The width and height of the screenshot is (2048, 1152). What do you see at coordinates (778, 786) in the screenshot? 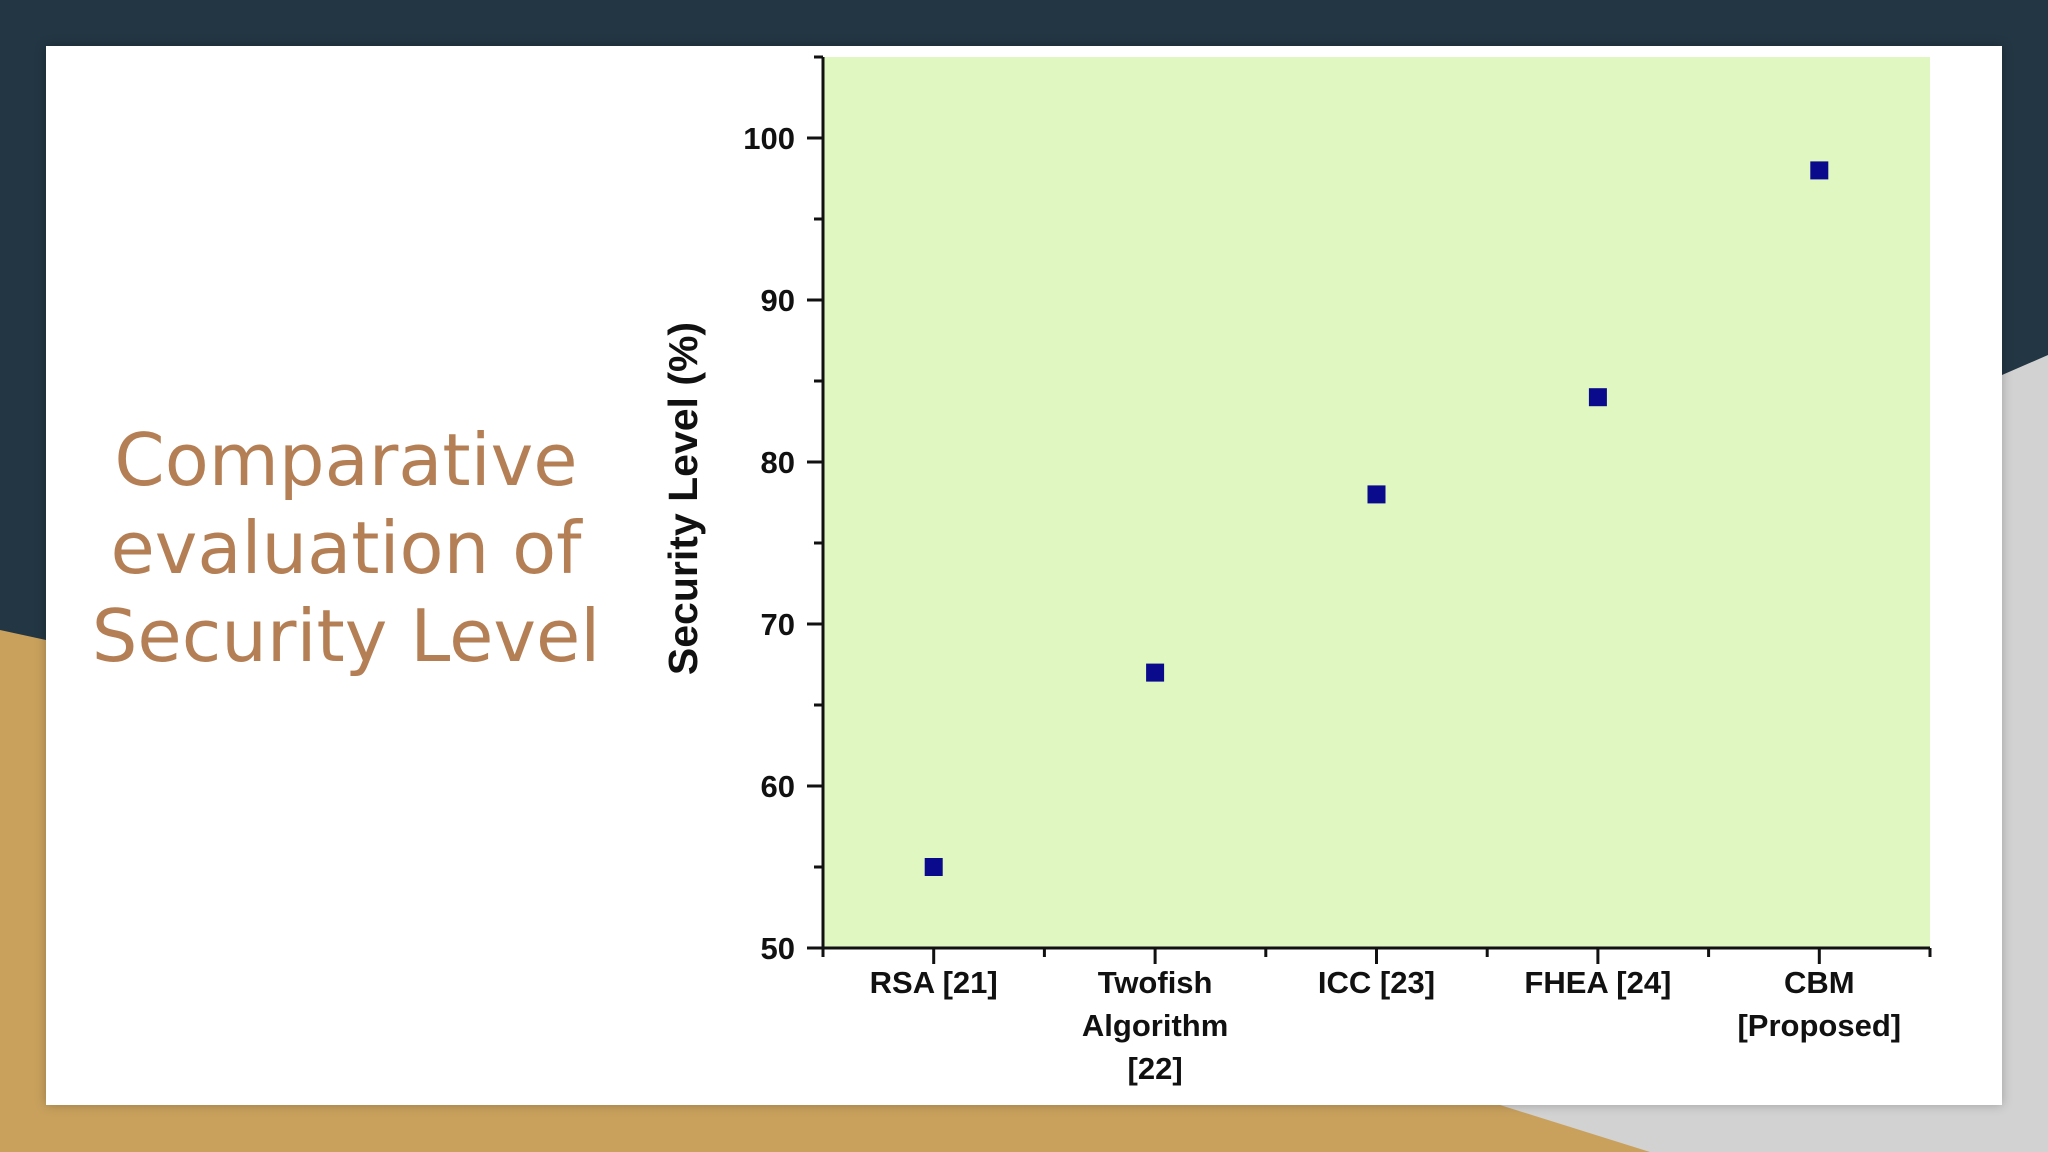
I see `y-tick-label: 60` at bounding box center [778, 786].